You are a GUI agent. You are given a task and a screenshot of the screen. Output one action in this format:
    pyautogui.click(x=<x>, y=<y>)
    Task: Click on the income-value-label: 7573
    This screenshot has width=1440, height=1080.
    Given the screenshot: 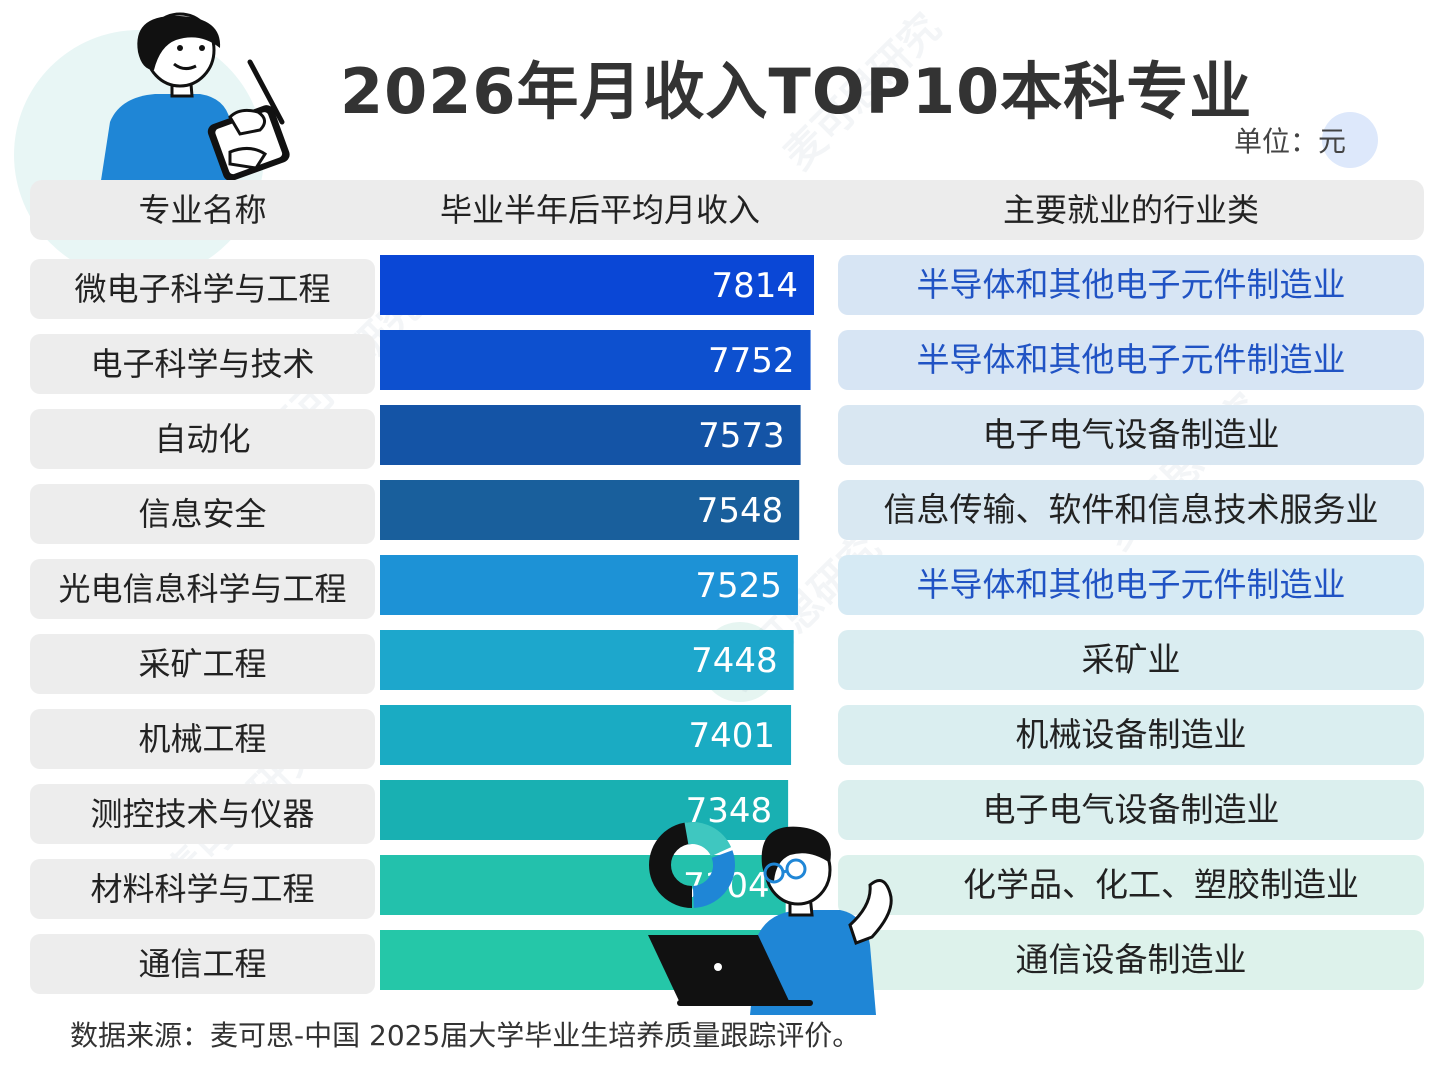 What is the action you would take?
    pyautogui.click(x=741, y=436)
    